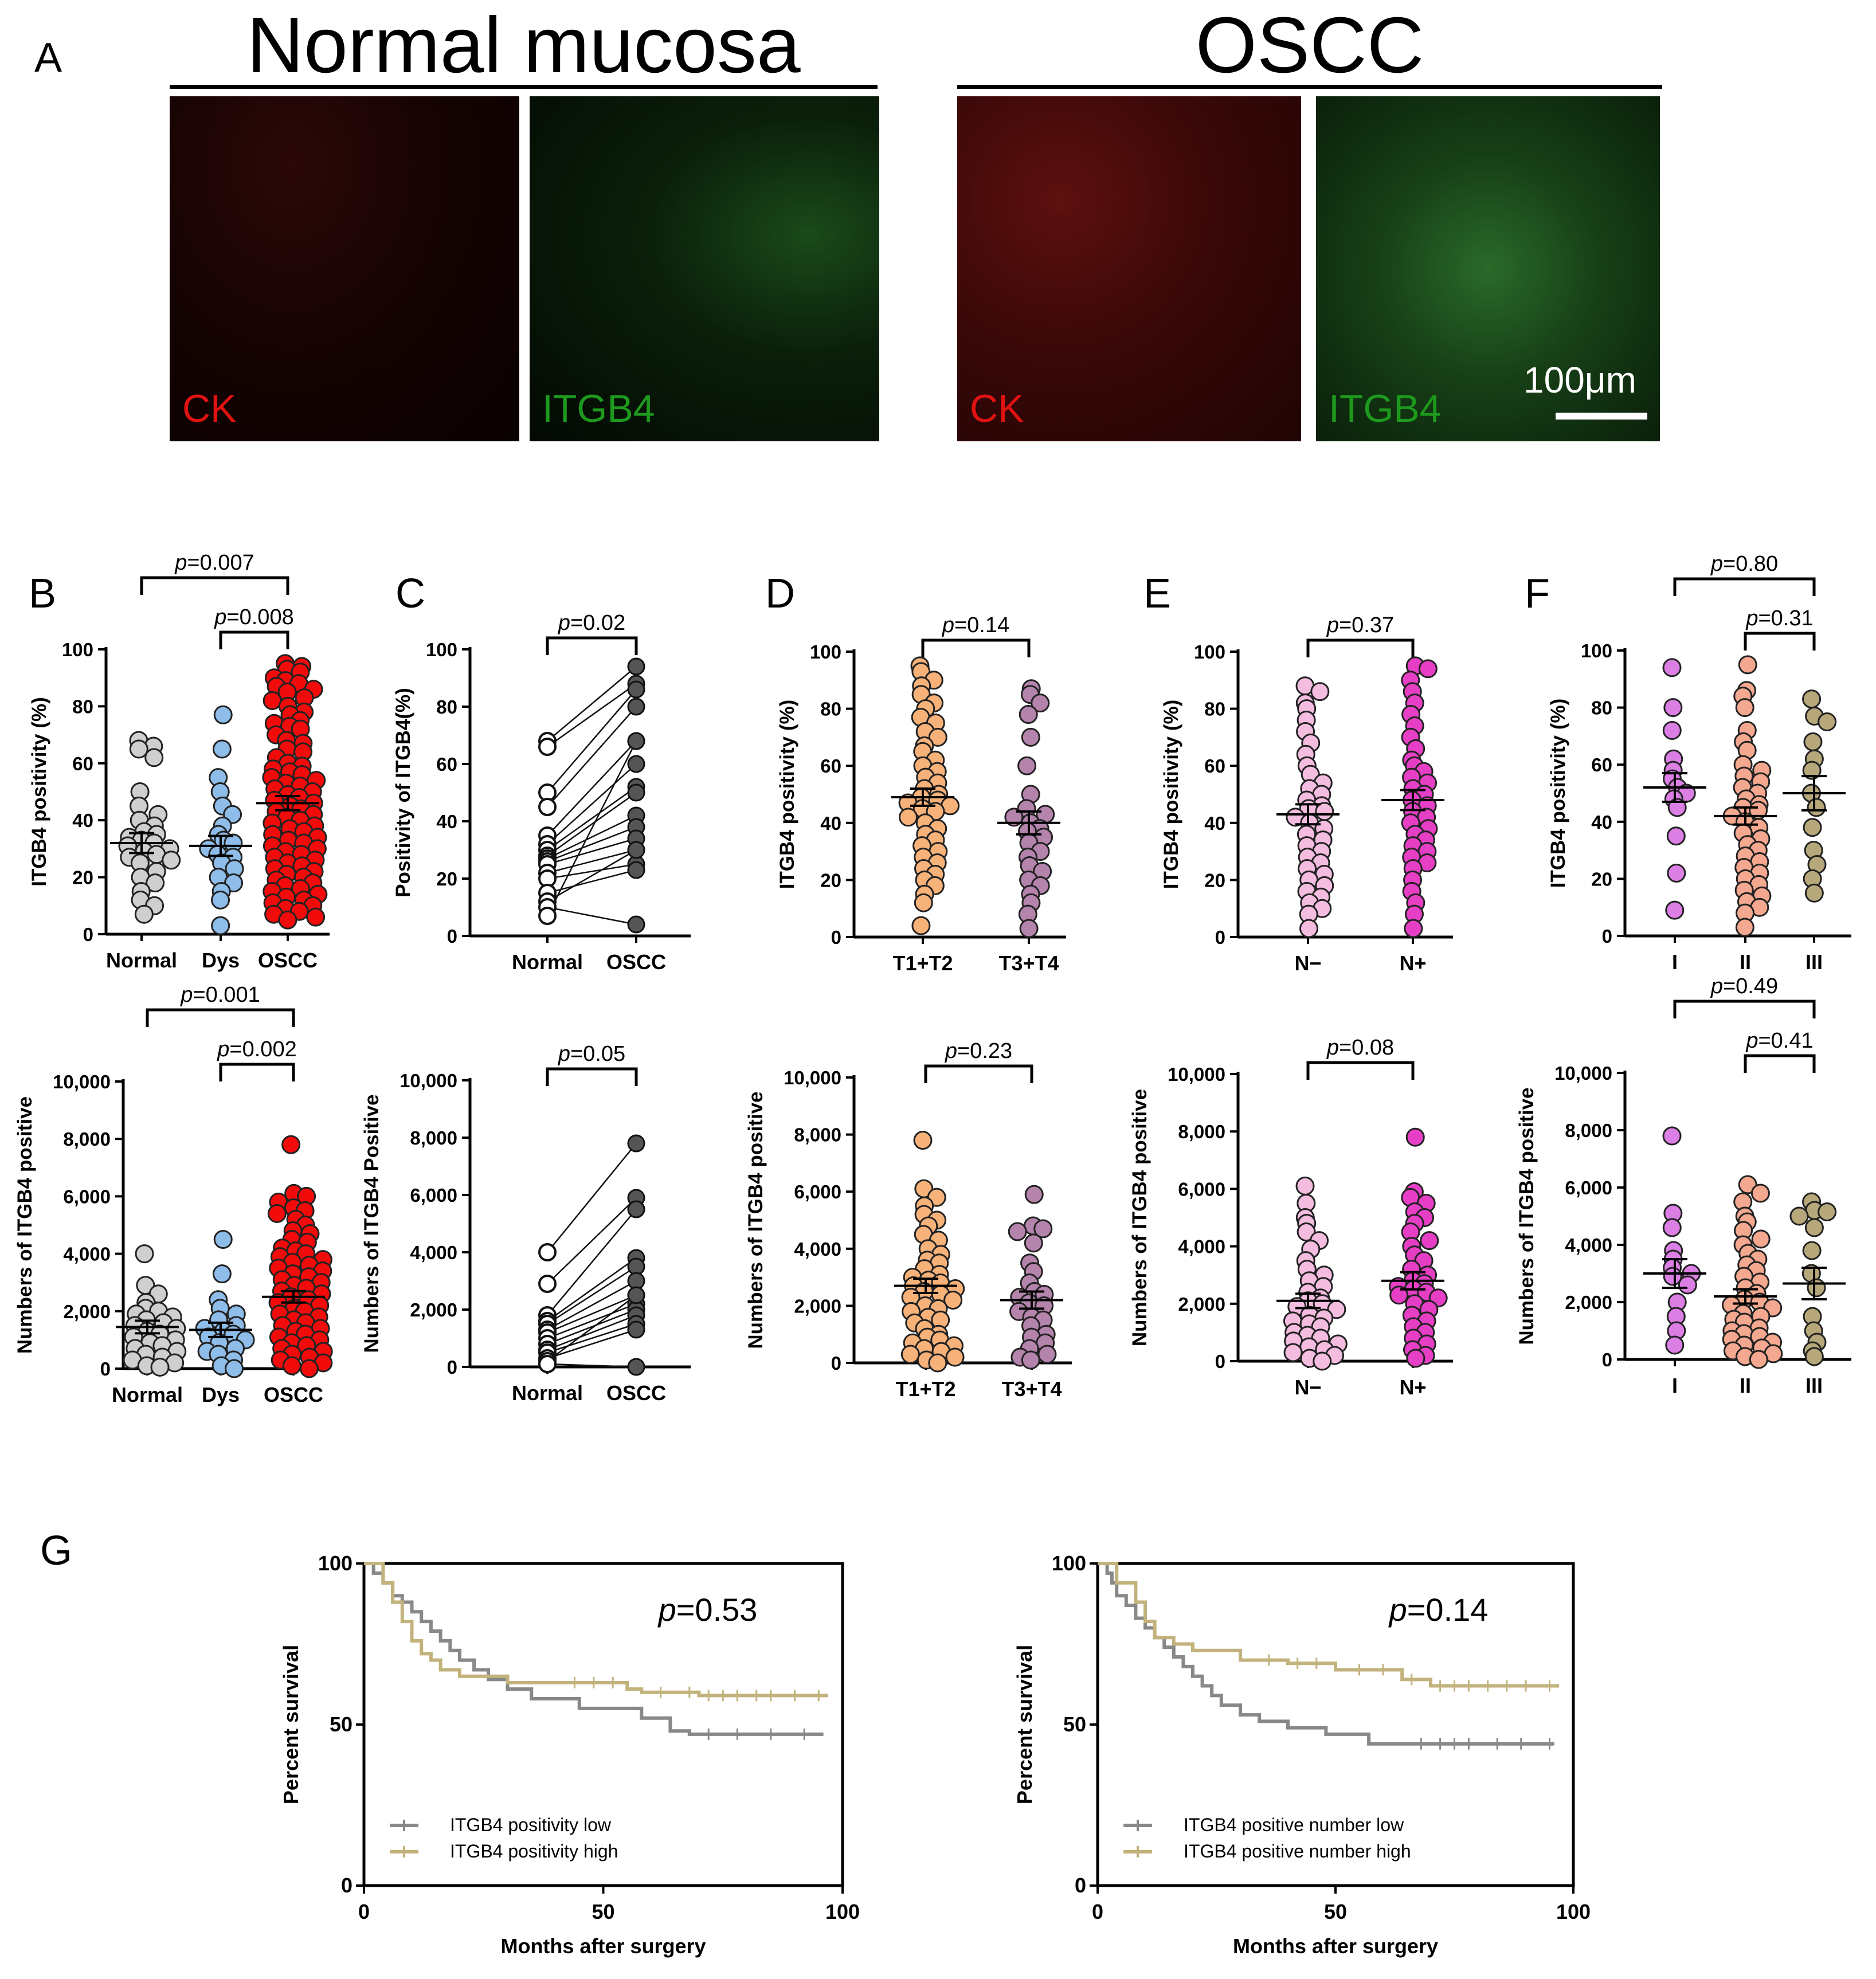  What do you see at coordinates (704, 268) in the screenshot?
I see `micrograph-normal-itgb4: ITGB4` at bounding box center [704, 268].